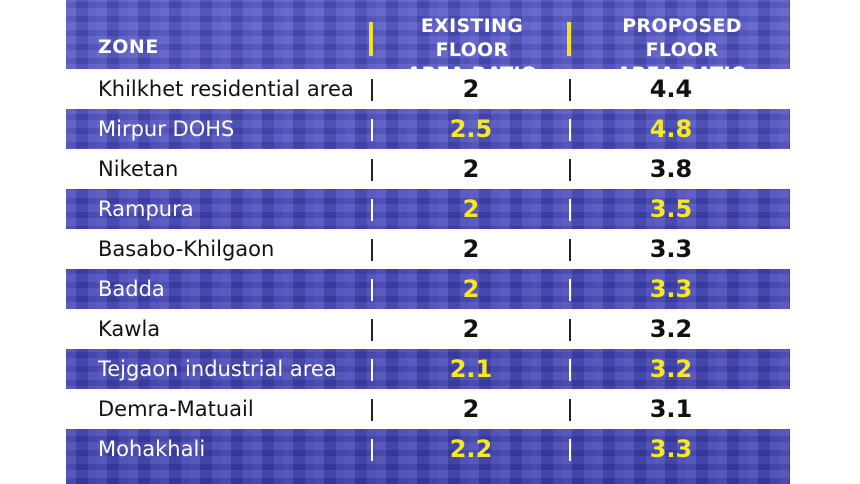 The height and width of the screenshot is (484, 860). Describe the element at coordinates (471, 369) in the screenshot. I see `existing-far-cell: 2.1` at that location.